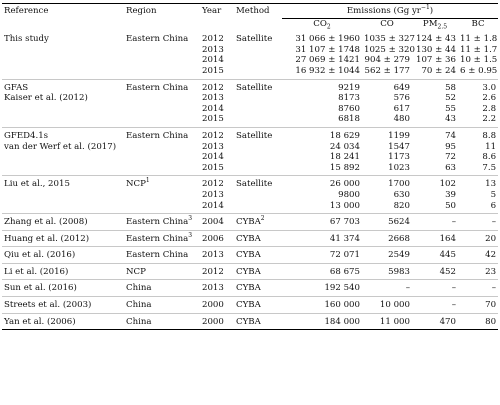  Describe the element at coordinates (387, 23) in the screenshot. I see `header-co: CO` at that location.